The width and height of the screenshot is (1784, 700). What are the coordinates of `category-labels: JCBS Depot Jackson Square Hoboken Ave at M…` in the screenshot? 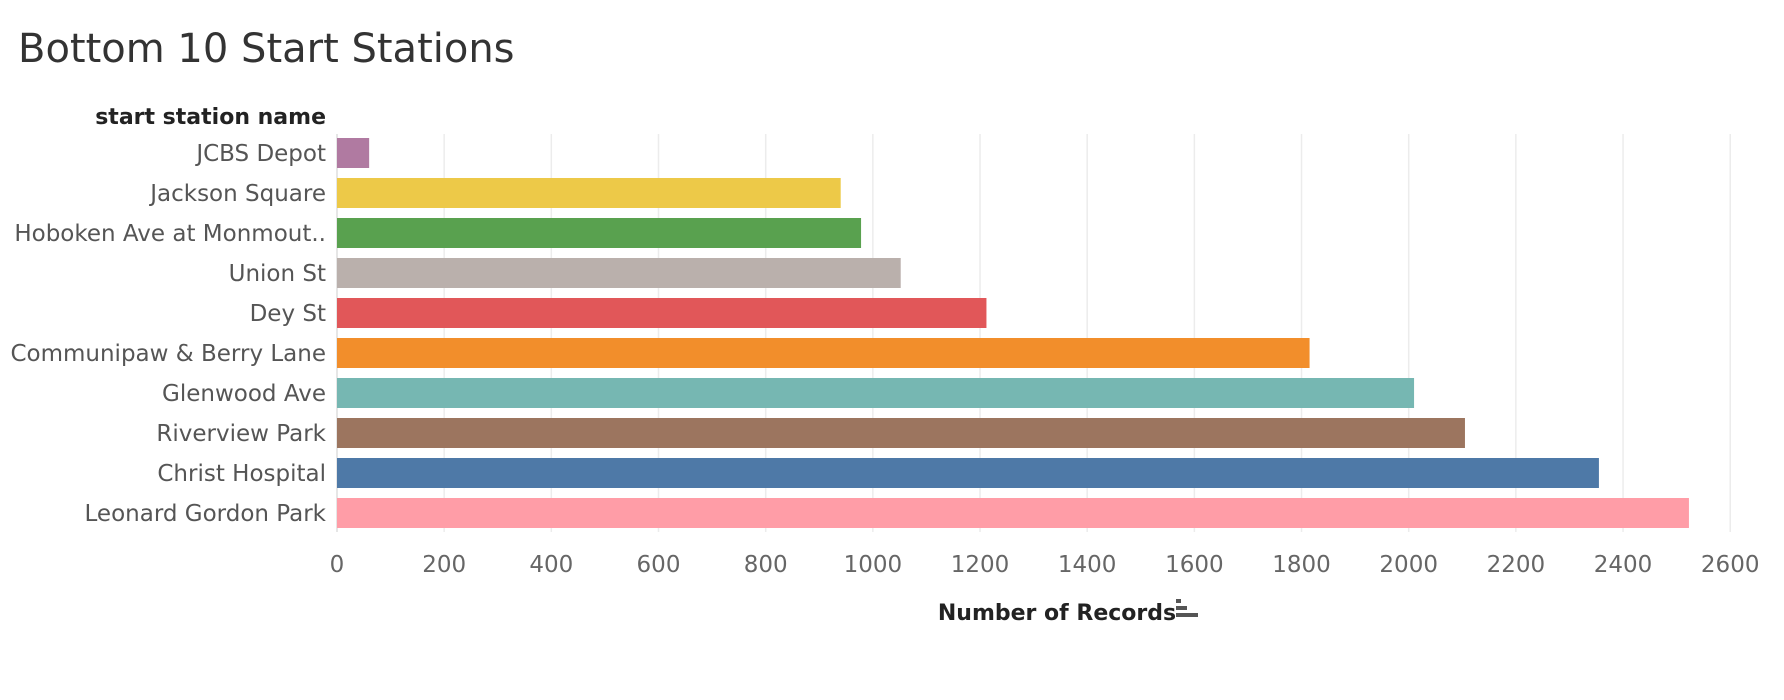 It's located at (168, 334).